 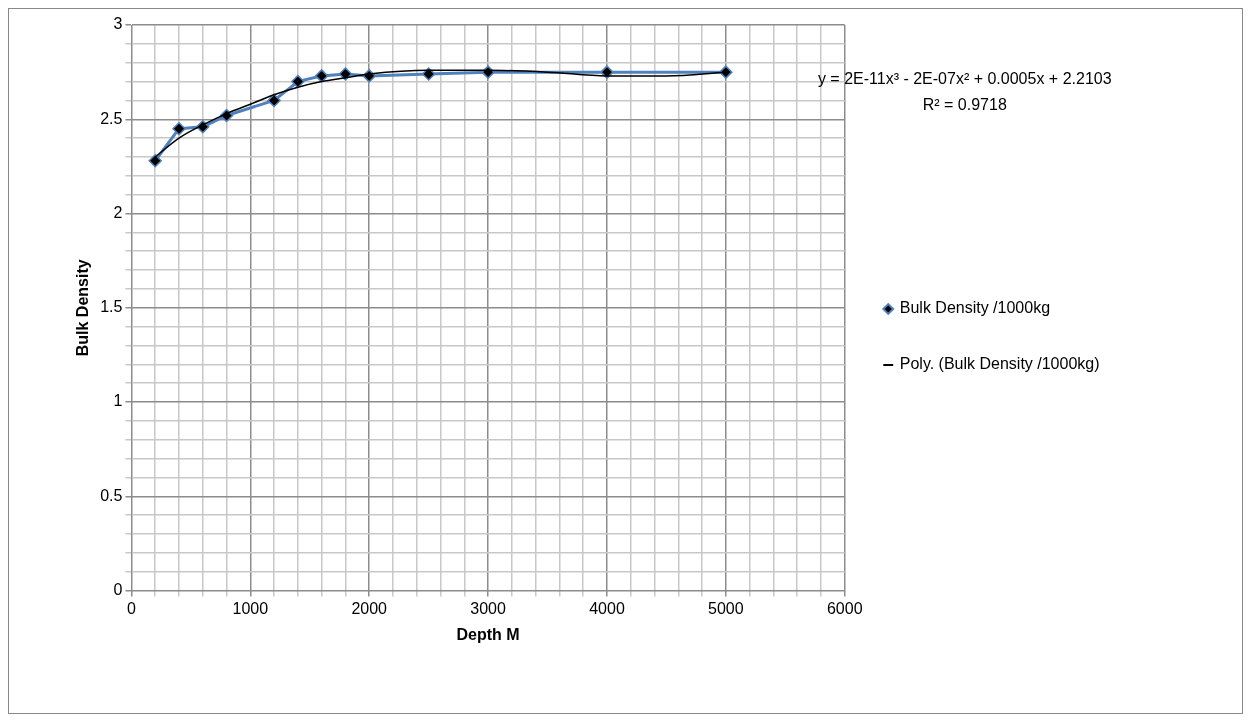 What do you see at coordinates (118, 401) in the screenshot?
I see `y-tick-label: 1` at bounding box center [118, 401].